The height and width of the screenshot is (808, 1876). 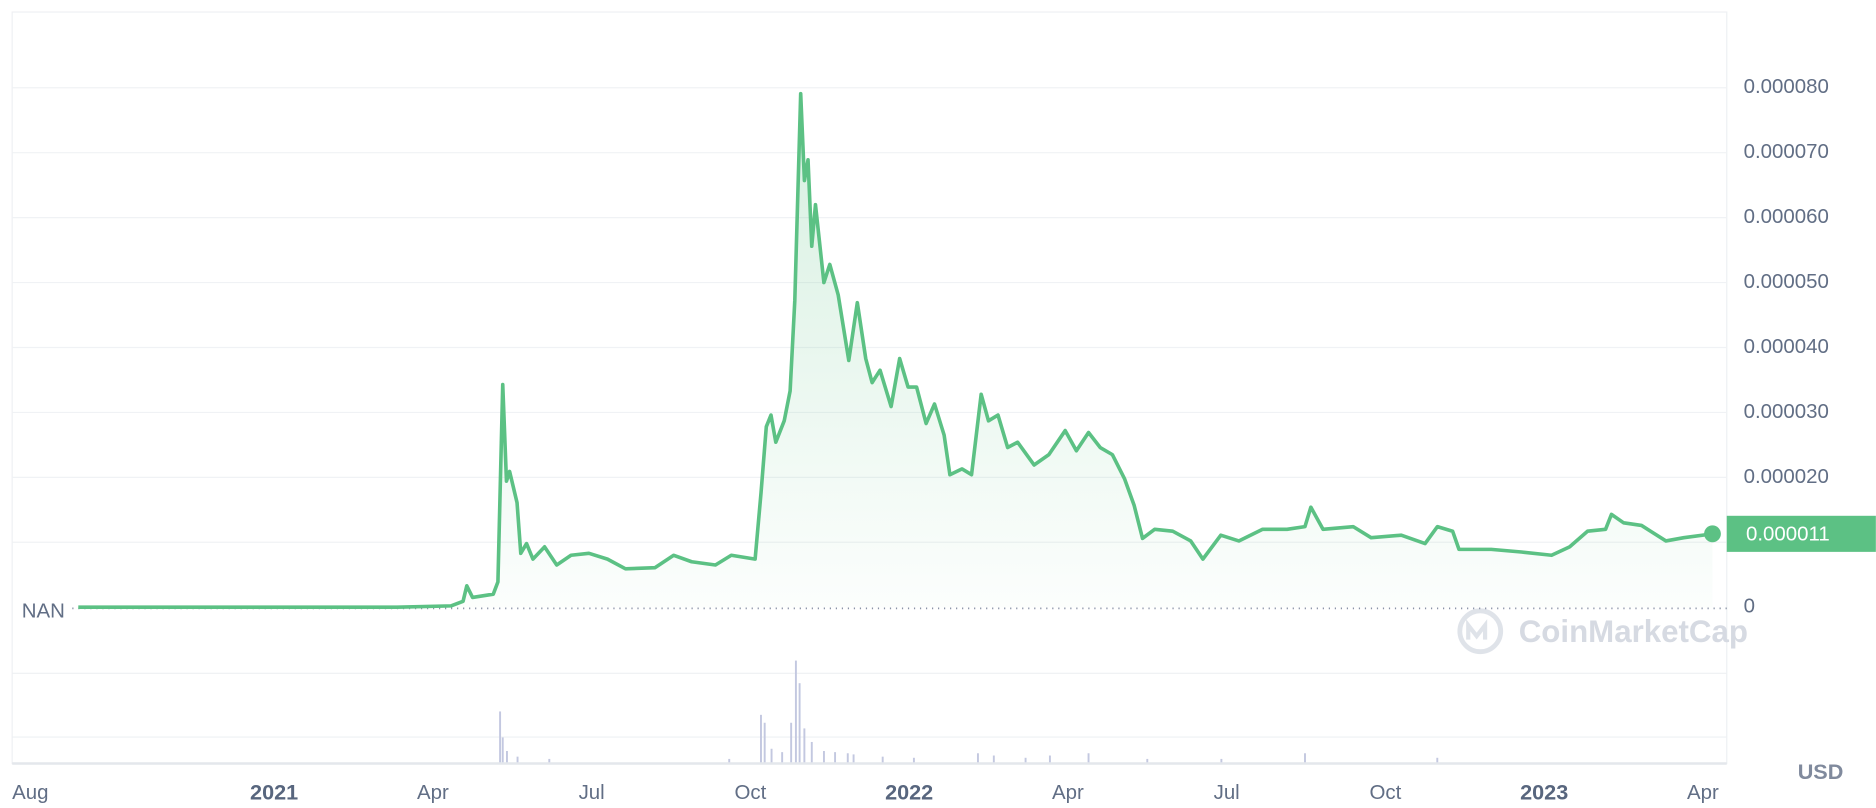 I want to click on baseline-label: NAN, so click(x=43, y=610).